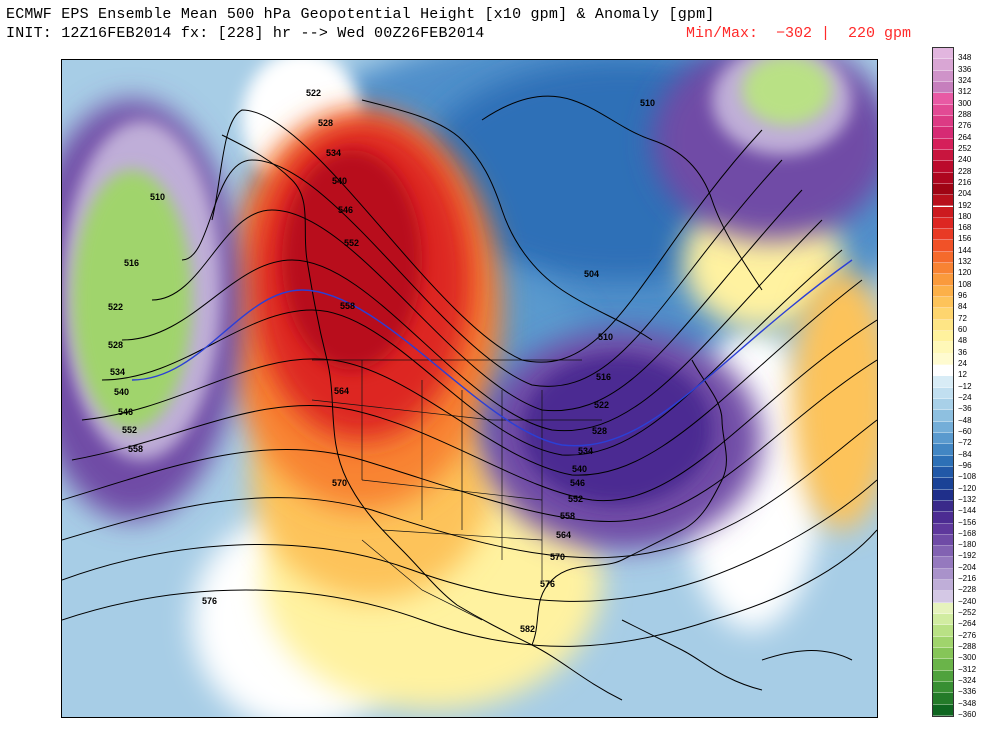 Image resolution: width=1004 pixels, height=746 pixels. What do you see at coordinates (965, 409) in the screenshot?
I see `colorbar-tick-label: −36` at bounding box center [965, 409].